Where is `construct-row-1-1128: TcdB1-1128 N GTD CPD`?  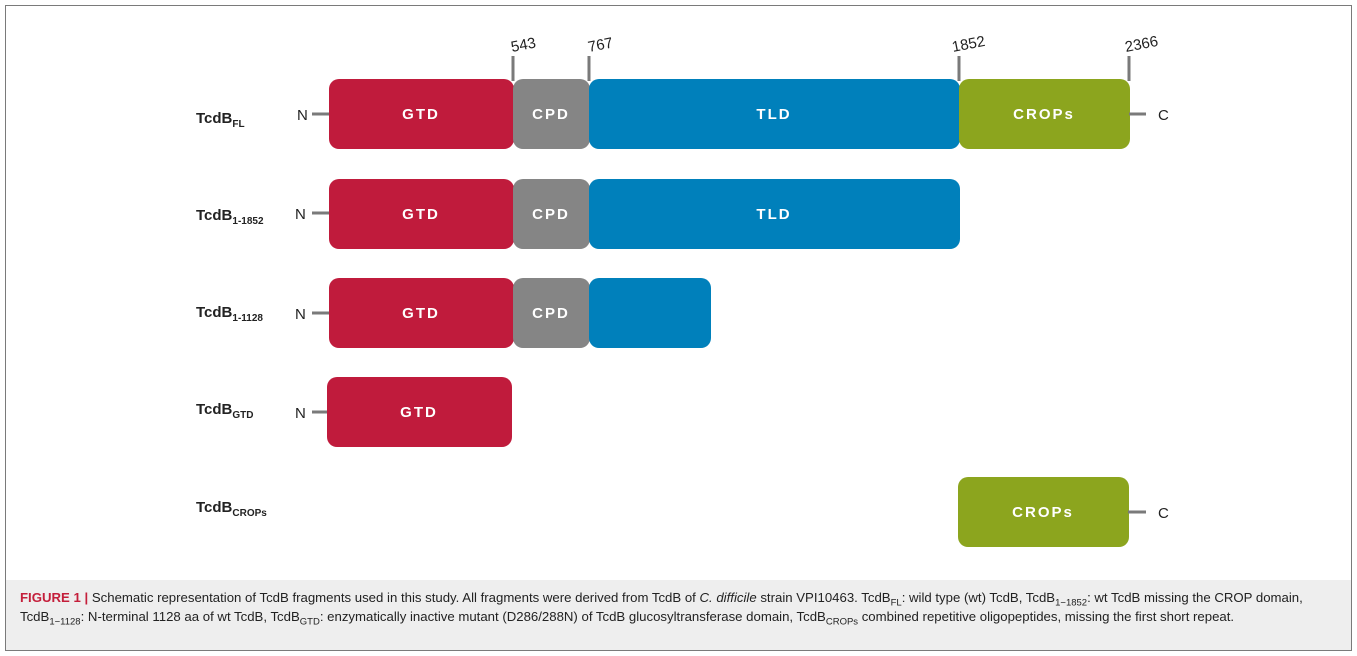 construct-row-1-1128: TcdB1-1128 N GTD CPD is located at coordinates (453, 313).